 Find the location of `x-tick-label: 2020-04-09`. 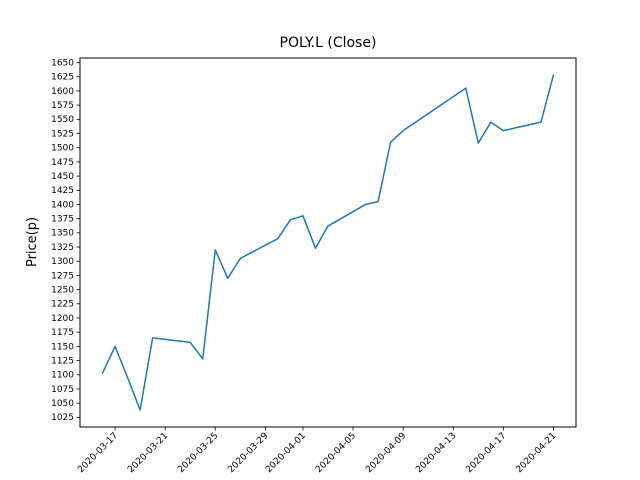

x-tick-label: 2020-04-09 is located at coordinates (386, 453).